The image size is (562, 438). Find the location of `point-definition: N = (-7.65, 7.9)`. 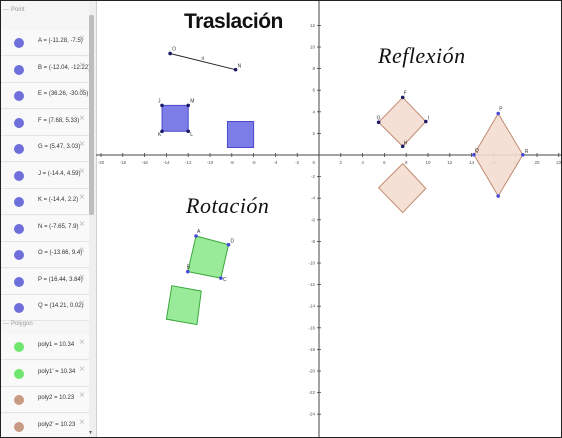

point-definition: N = (-7.65, 7.9) is located at coordinates (58, 226).